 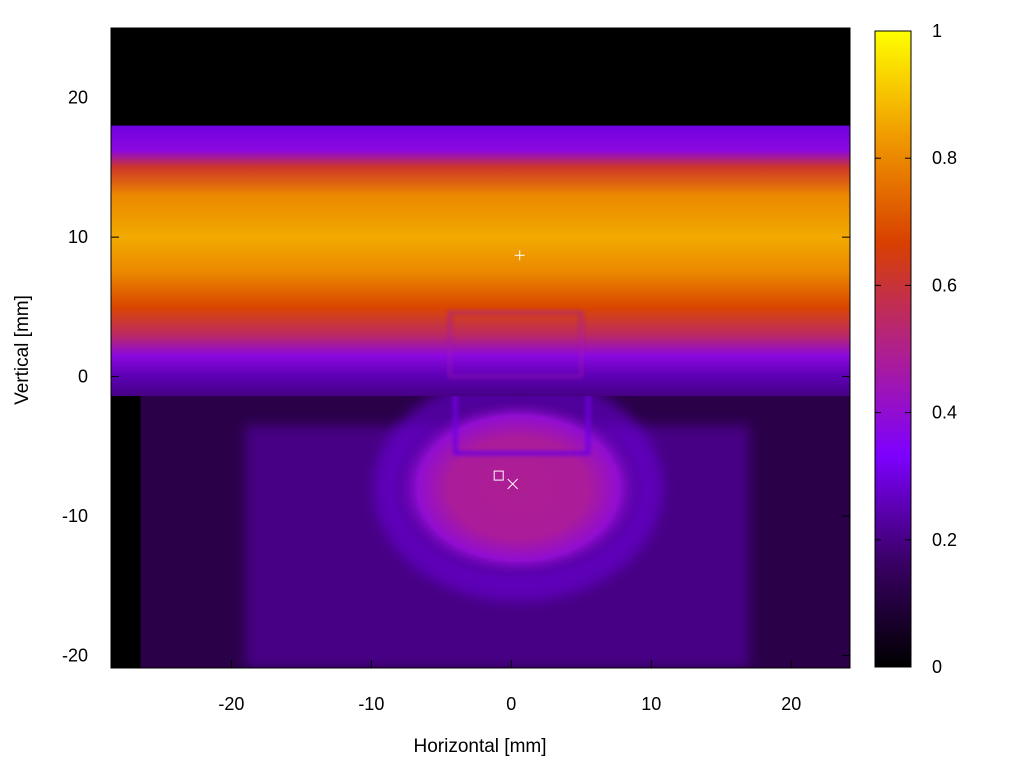 I want to click on colorbar-scale, so click(x=893, y=349).